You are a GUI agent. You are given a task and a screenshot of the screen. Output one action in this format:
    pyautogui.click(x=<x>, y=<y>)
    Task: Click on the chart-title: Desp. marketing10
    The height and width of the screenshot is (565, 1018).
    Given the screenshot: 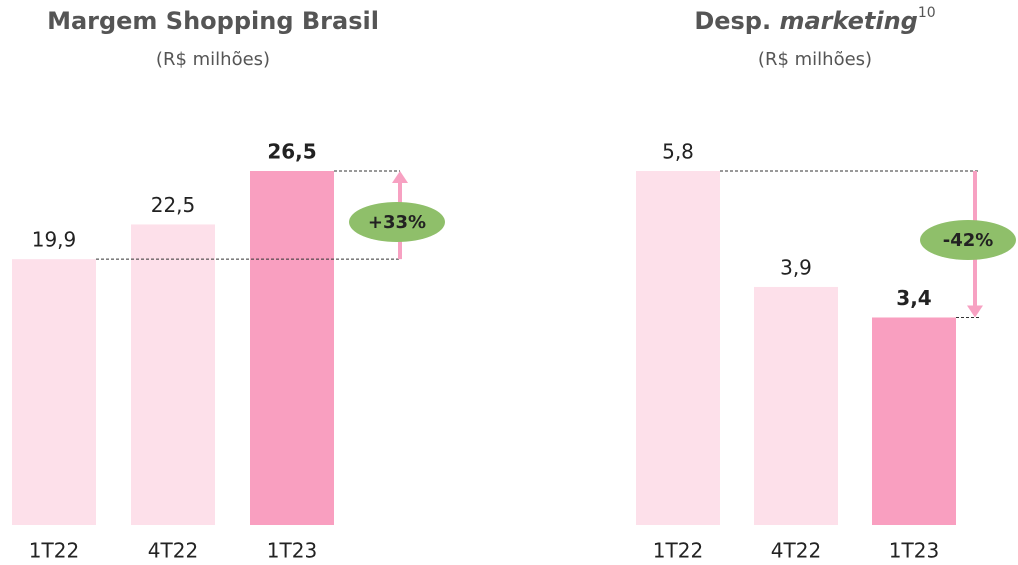 What is the action you would take?
    pyautogui.click(x=814, y=20)
    